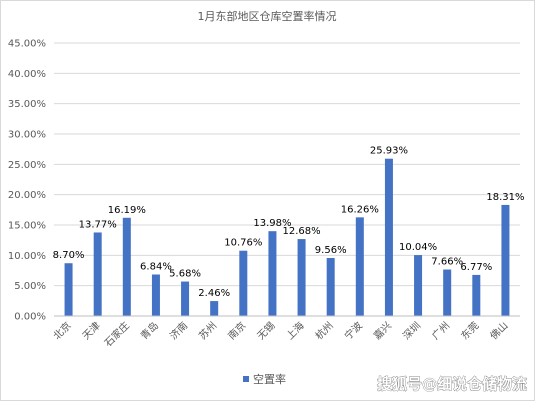 Image resolution: width=535 pixels, height=401 pixels. Describe the element at coordinates (127, 210) in the screenshot. I see `data-label: 16.19%` at that location.